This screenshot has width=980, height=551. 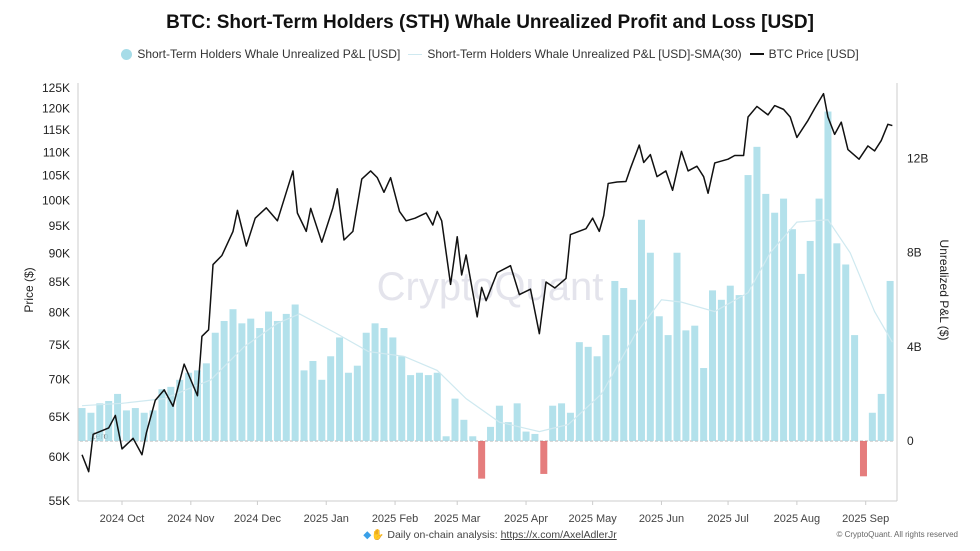 I want to click on y-left-tick-label: 95K, so click(x=59, y=226).